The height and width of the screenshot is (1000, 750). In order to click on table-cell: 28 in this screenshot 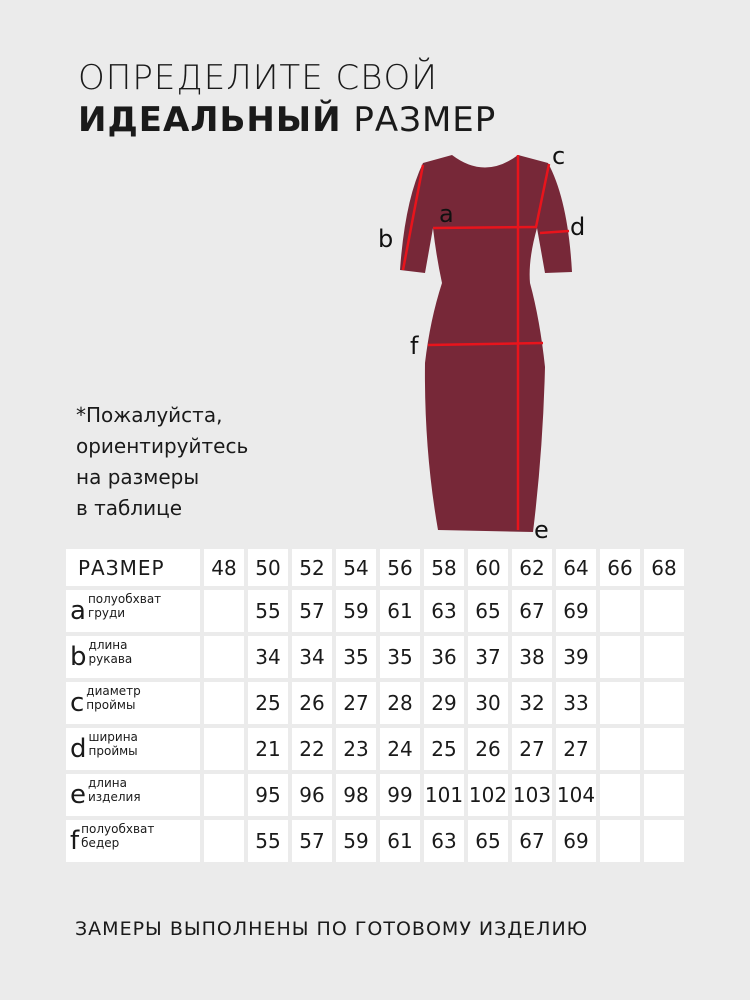, I will do `click(400, 703)`.